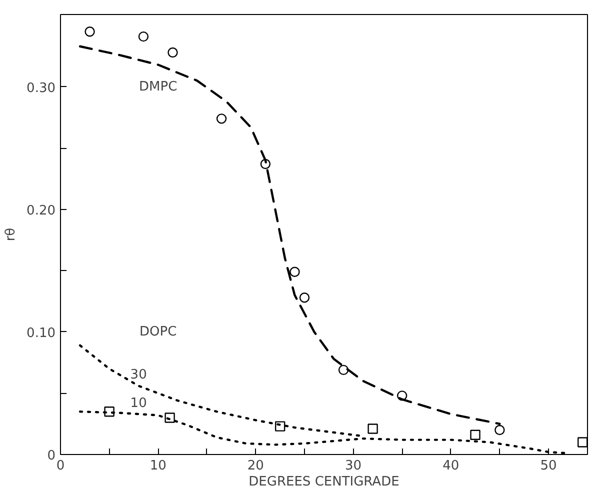 This screenshot has width=593, height=494. I want to click on x-tick-label: 20, so click(255, 466).